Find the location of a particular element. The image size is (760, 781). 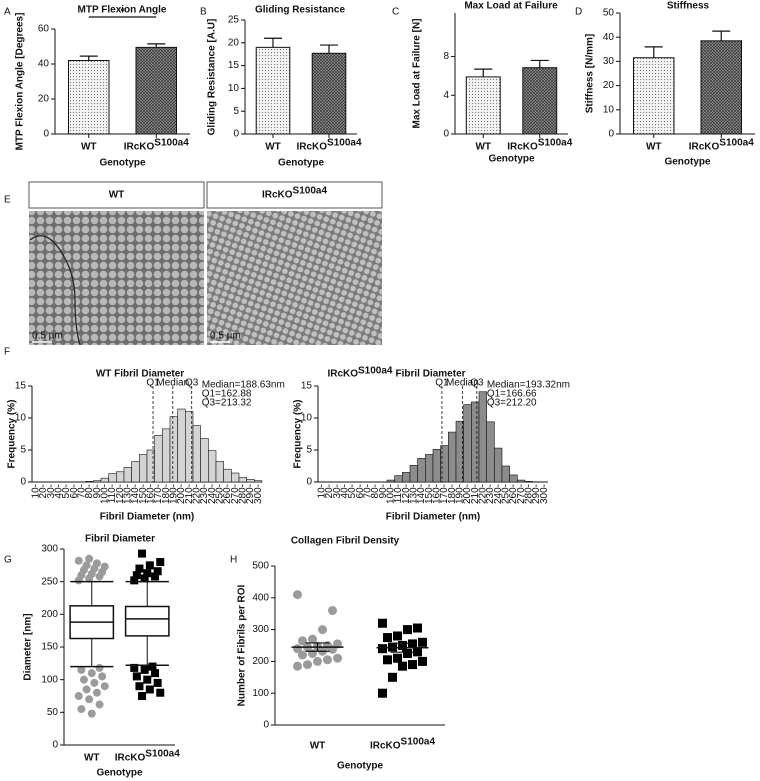

chart-title: Gliding Resistance is located at coordinates (300, 10).